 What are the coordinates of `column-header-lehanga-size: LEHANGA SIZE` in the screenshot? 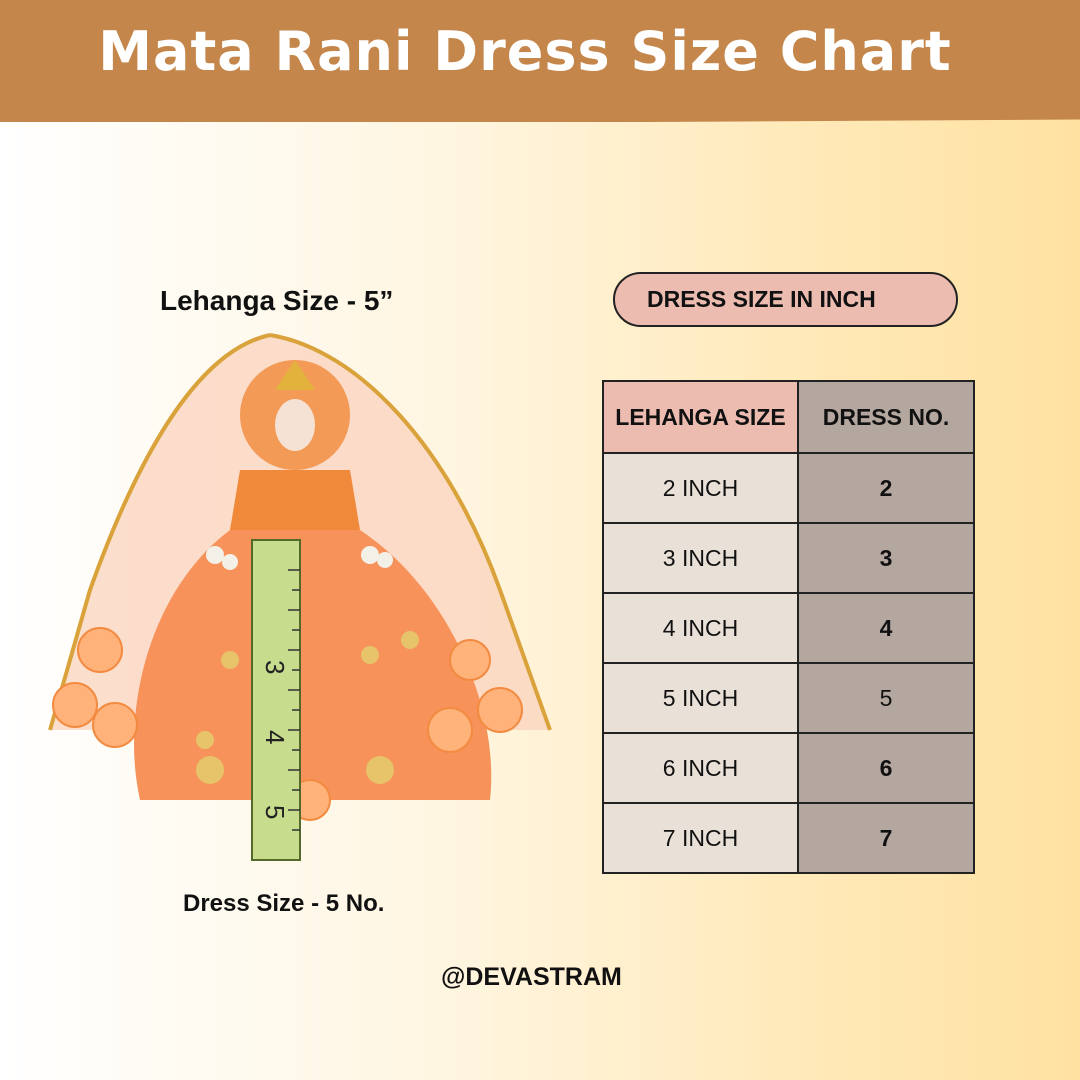 It's located at (700, 417).